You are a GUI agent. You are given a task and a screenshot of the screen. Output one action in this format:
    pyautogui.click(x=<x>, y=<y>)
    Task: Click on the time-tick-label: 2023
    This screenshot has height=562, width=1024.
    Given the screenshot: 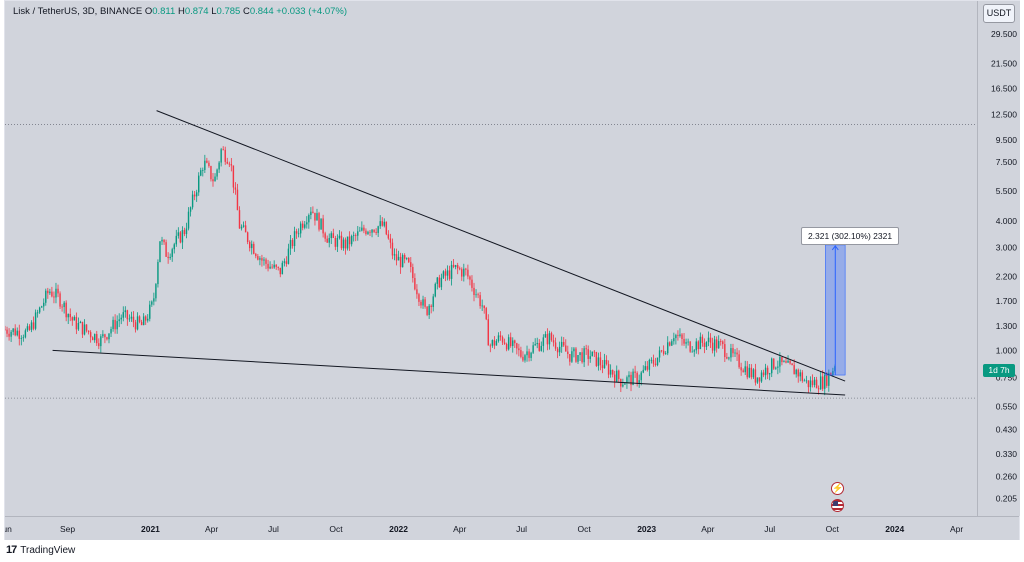 What is the action you would take?
    pyautogui.click(x=646, y=529)
    